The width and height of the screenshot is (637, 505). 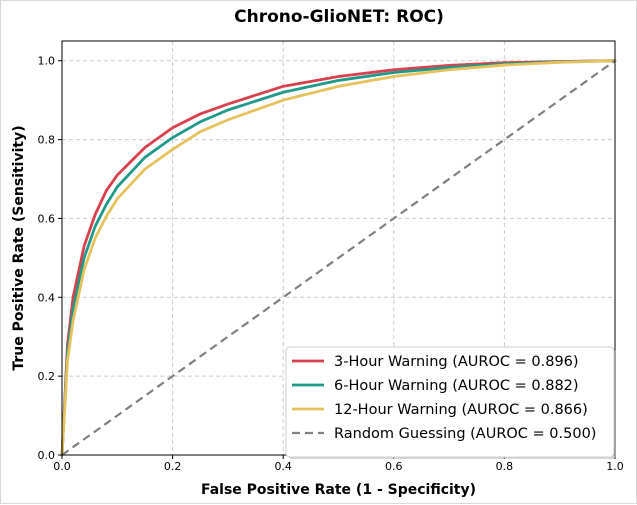 What do you see at coordinates (173, 466) in the screenshot?
I see `x-tick-label: 0.2` at bounding box center [173, 466].